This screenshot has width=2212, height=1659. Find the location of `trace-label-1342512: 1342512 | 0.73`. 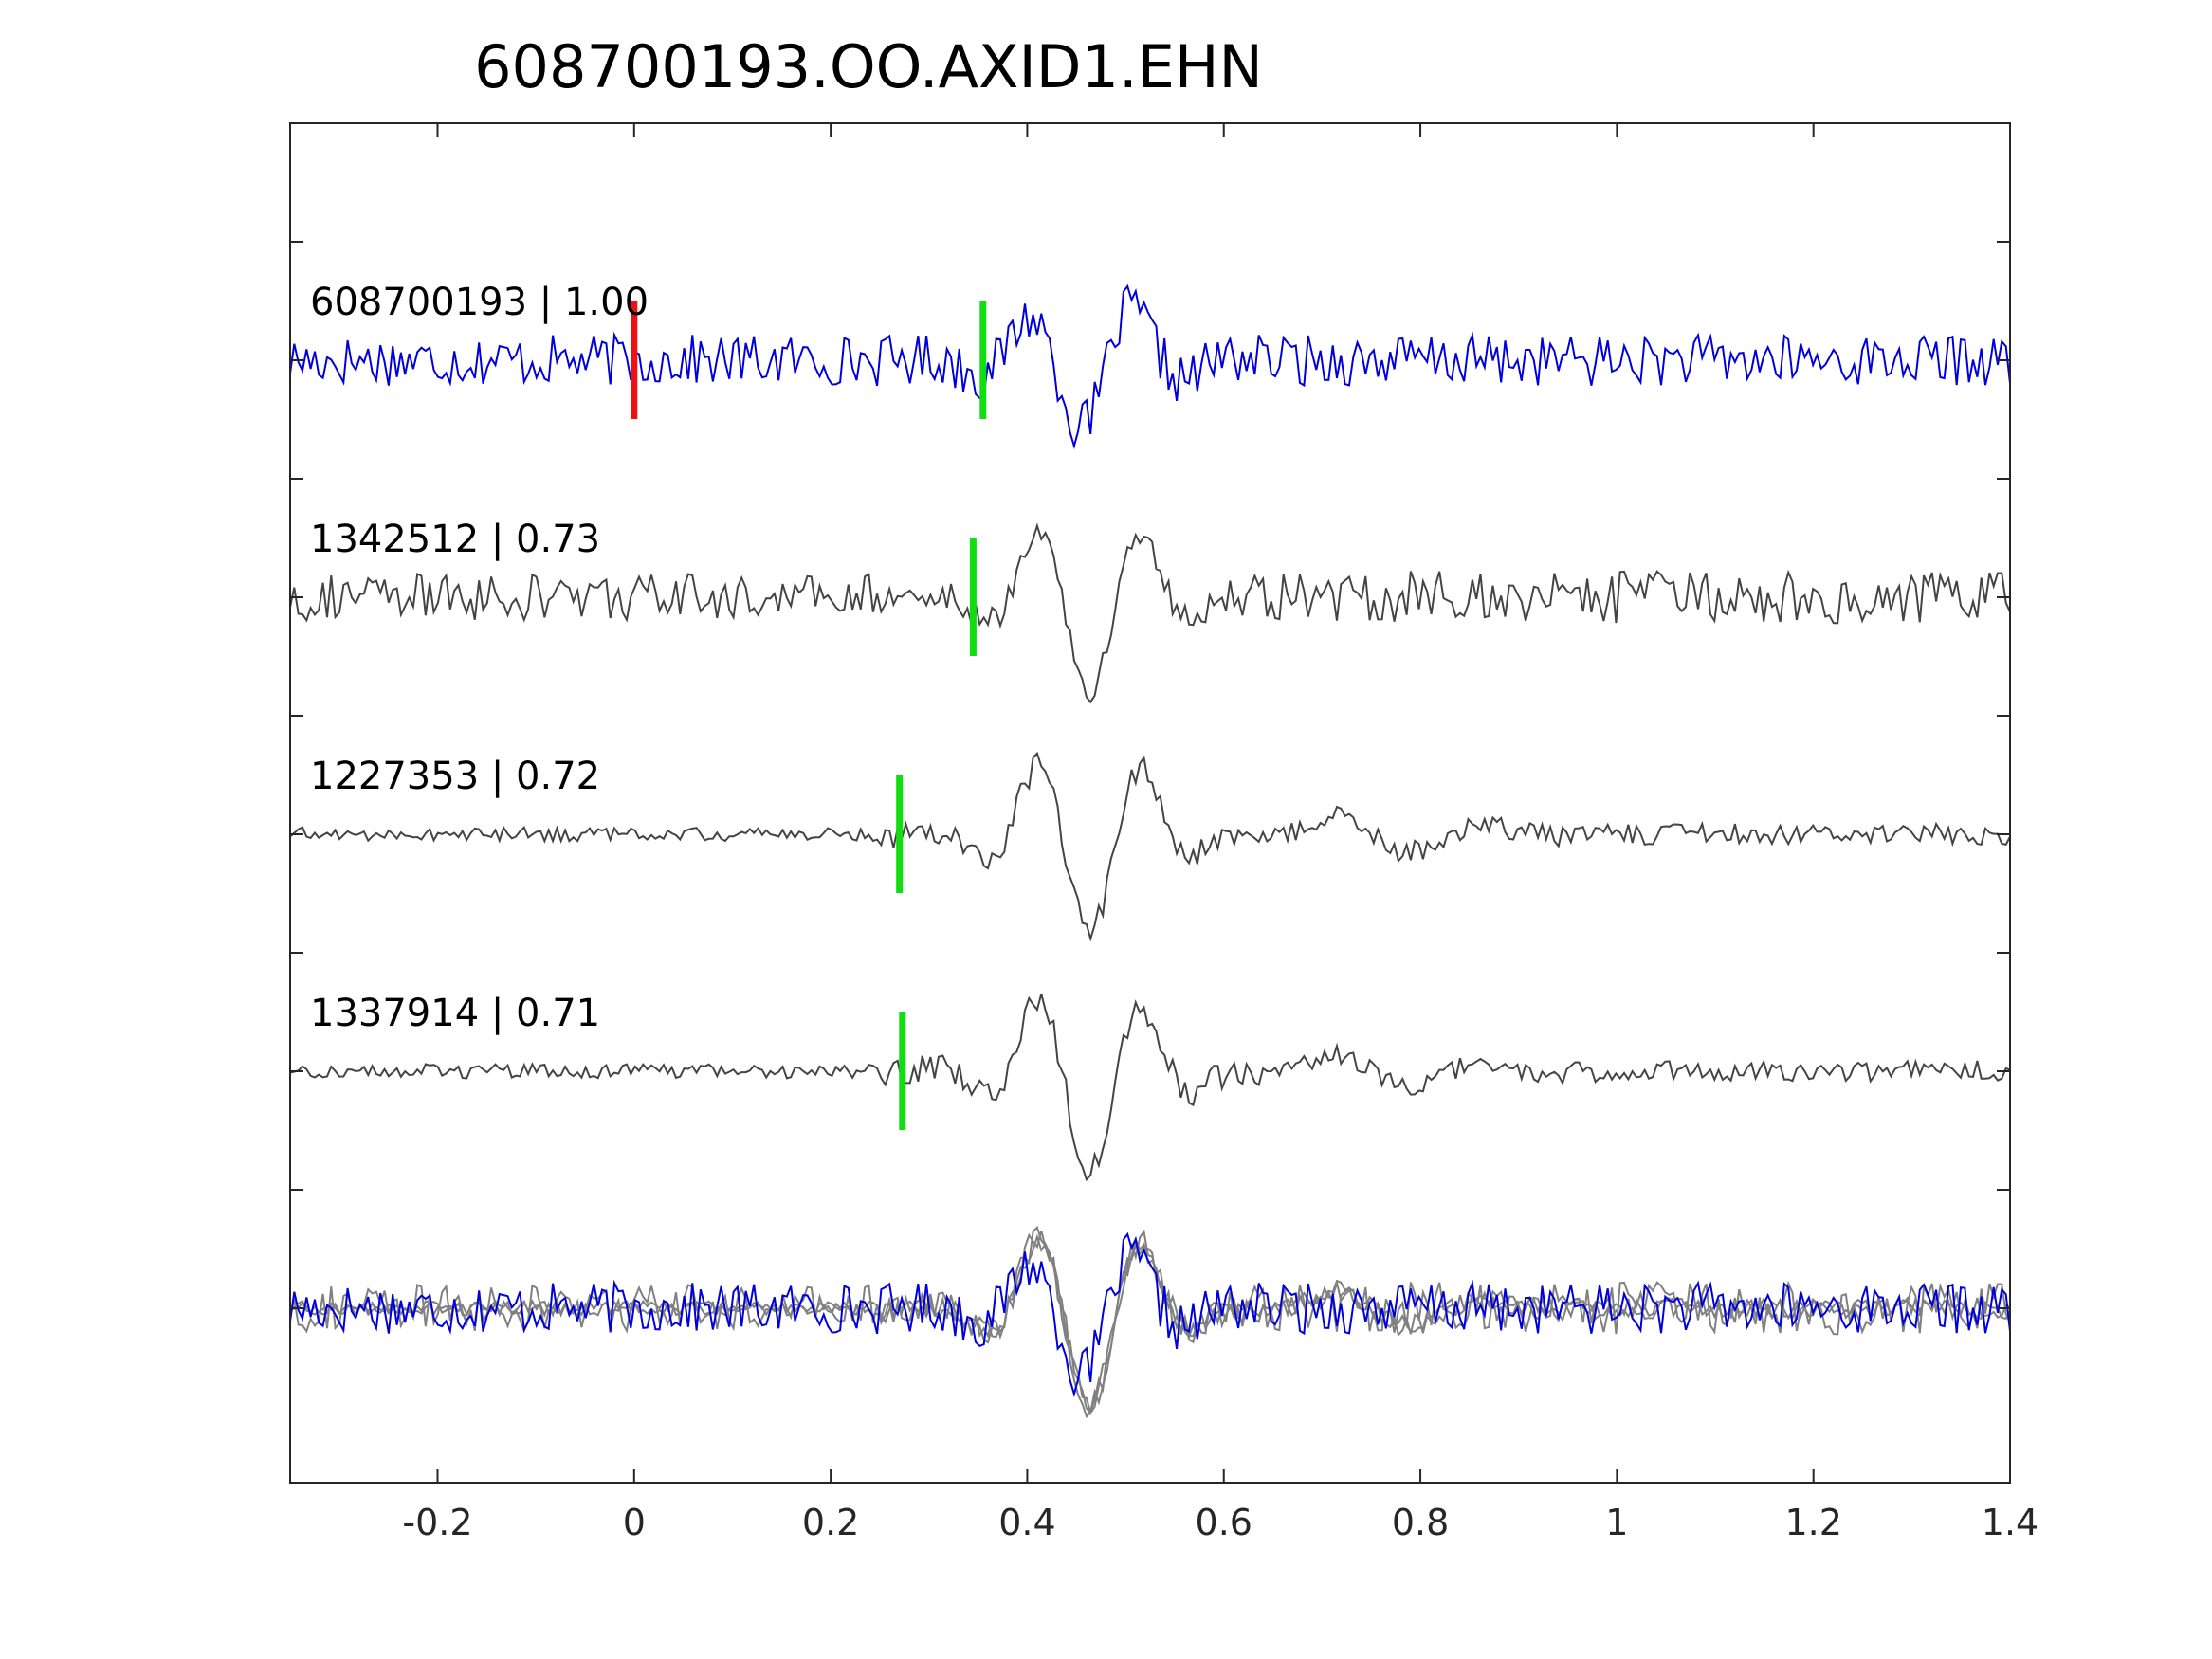

trace-label-1342512: 1342512 | 0.73 is located at coordinates (455, 539).